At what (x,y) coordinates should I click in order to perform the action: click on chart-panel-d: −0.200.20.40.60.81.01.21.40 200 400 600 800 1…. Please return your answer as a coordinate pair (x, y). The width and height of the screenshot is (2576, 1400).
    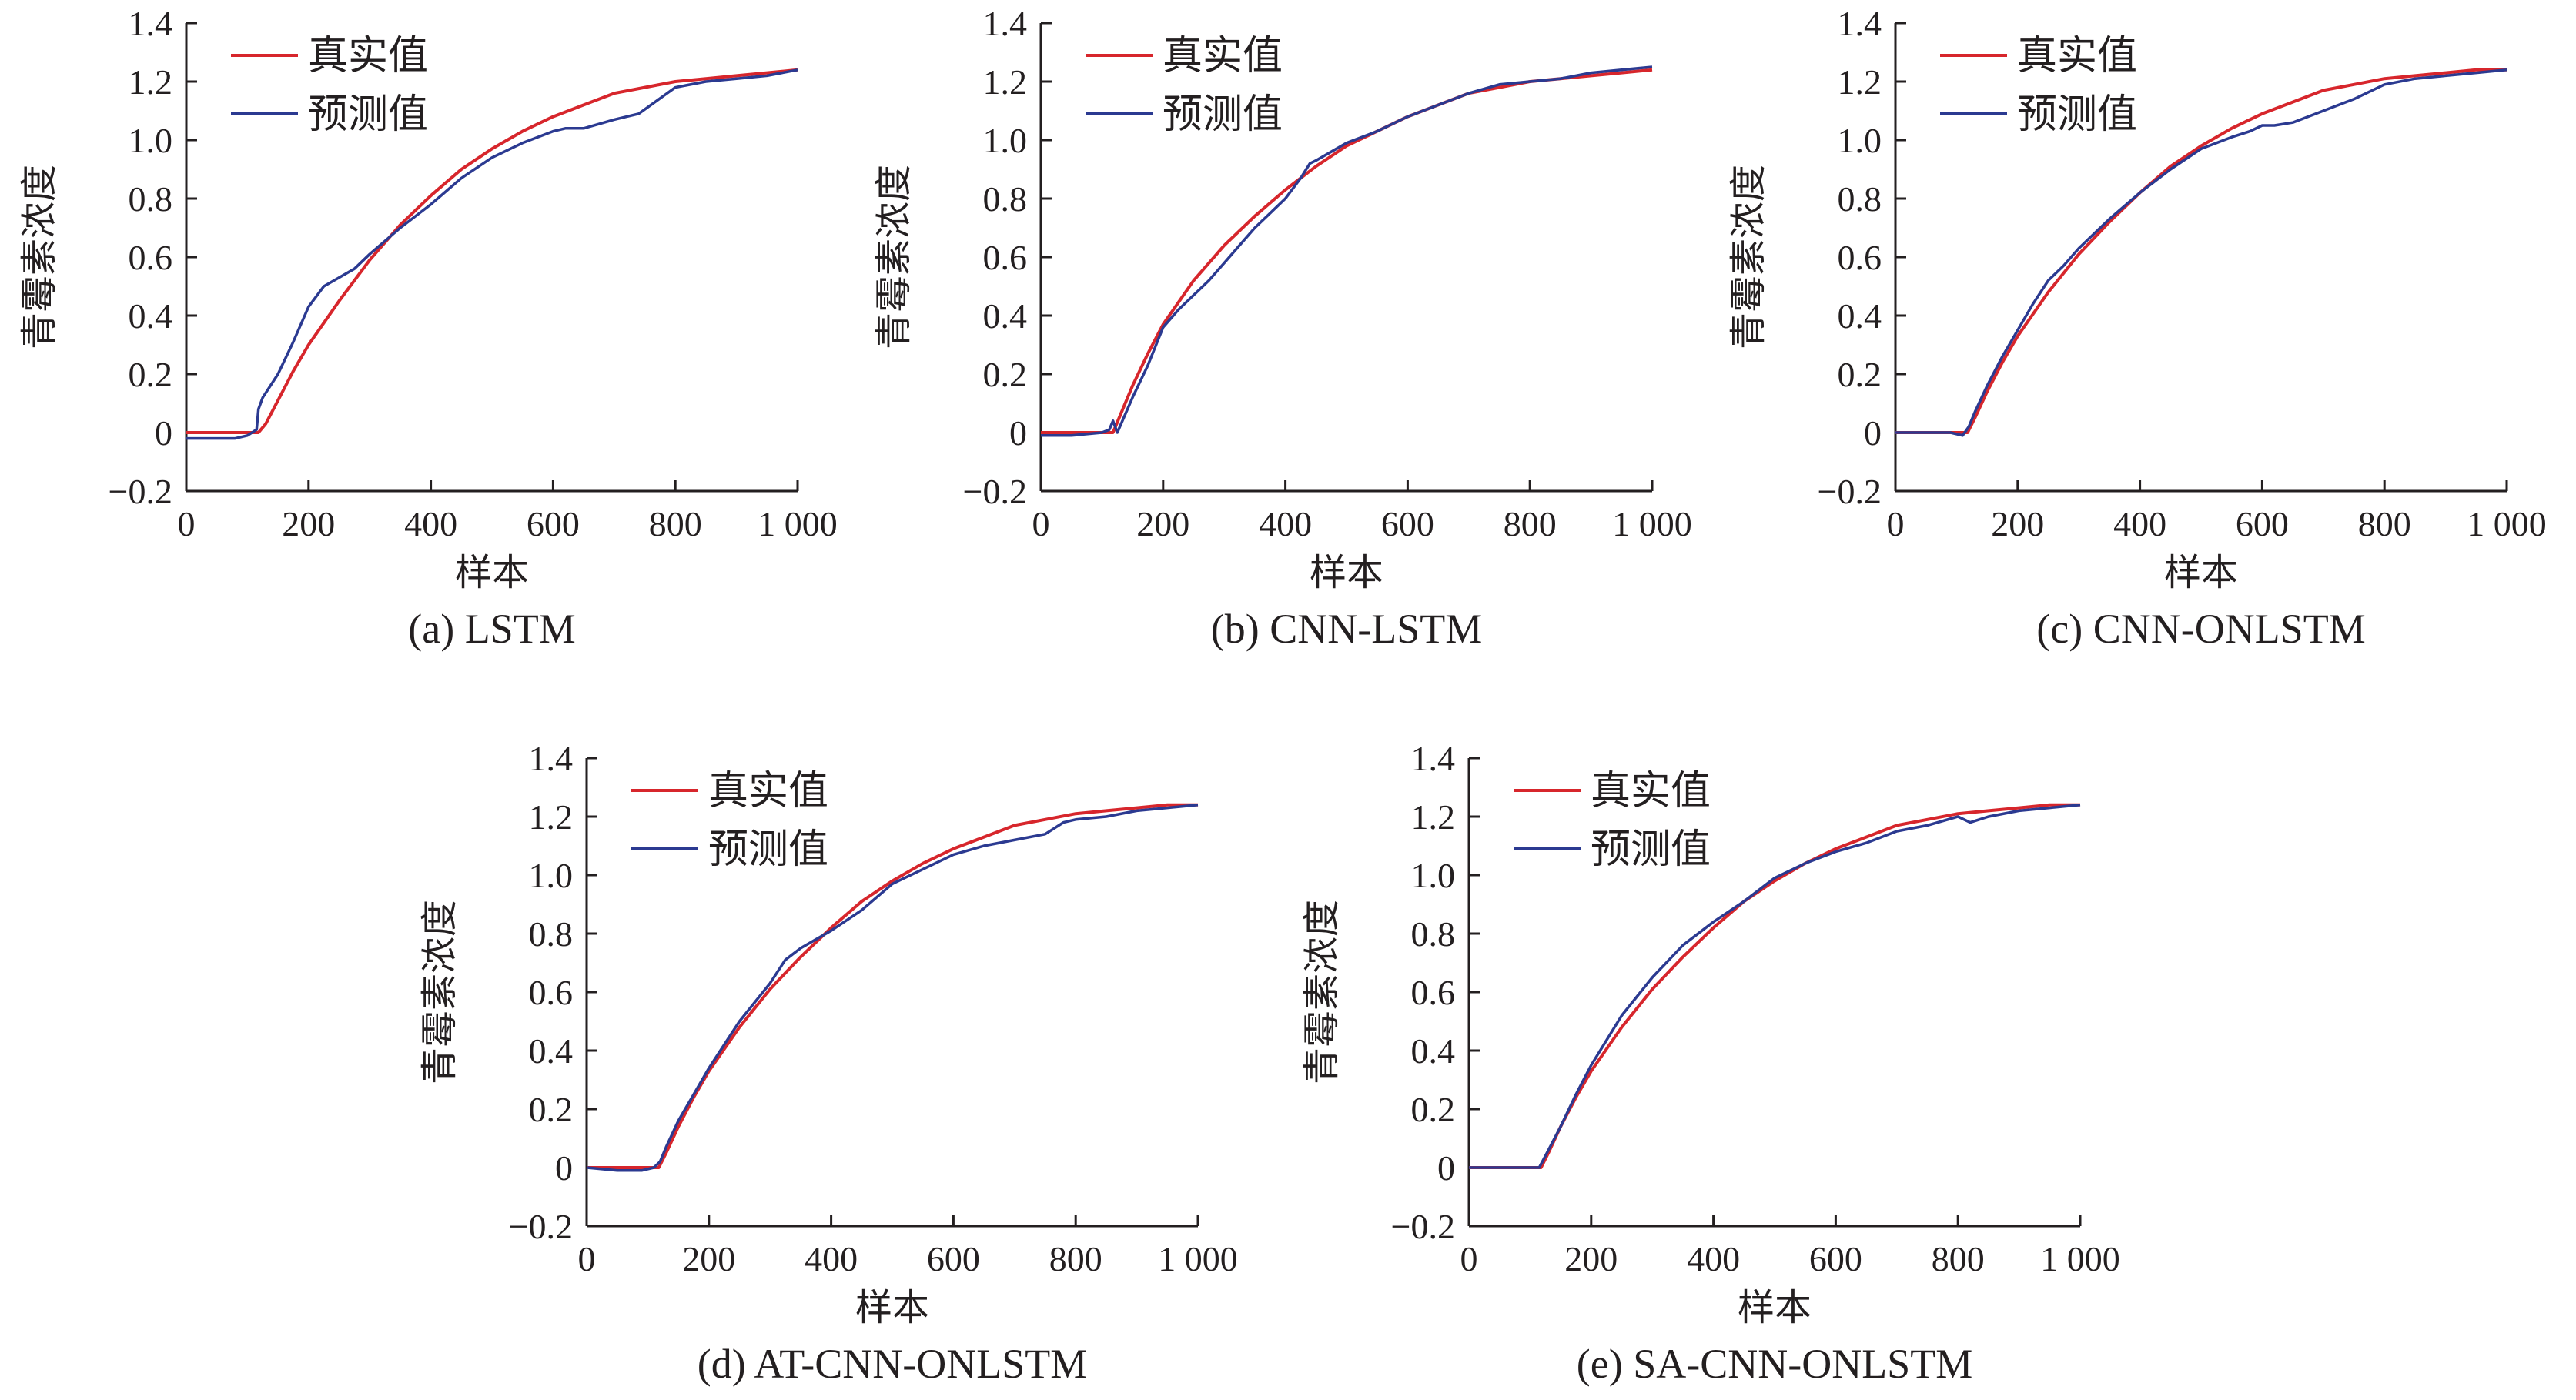
    Looking at the image, I should click on (829, 1063).